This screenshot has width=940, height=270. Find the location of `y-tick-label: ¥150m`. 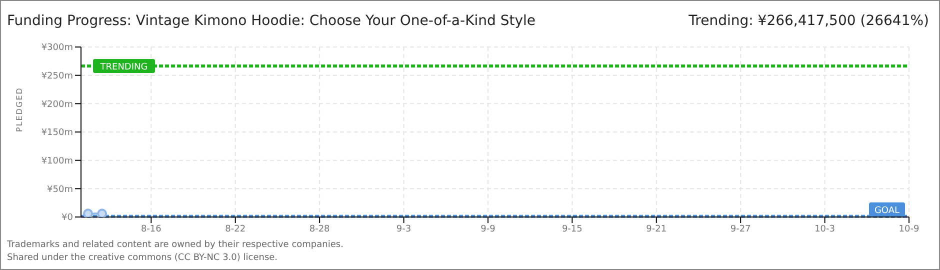

y-tick-label: ¥150m is located at coordinates (57, 133).